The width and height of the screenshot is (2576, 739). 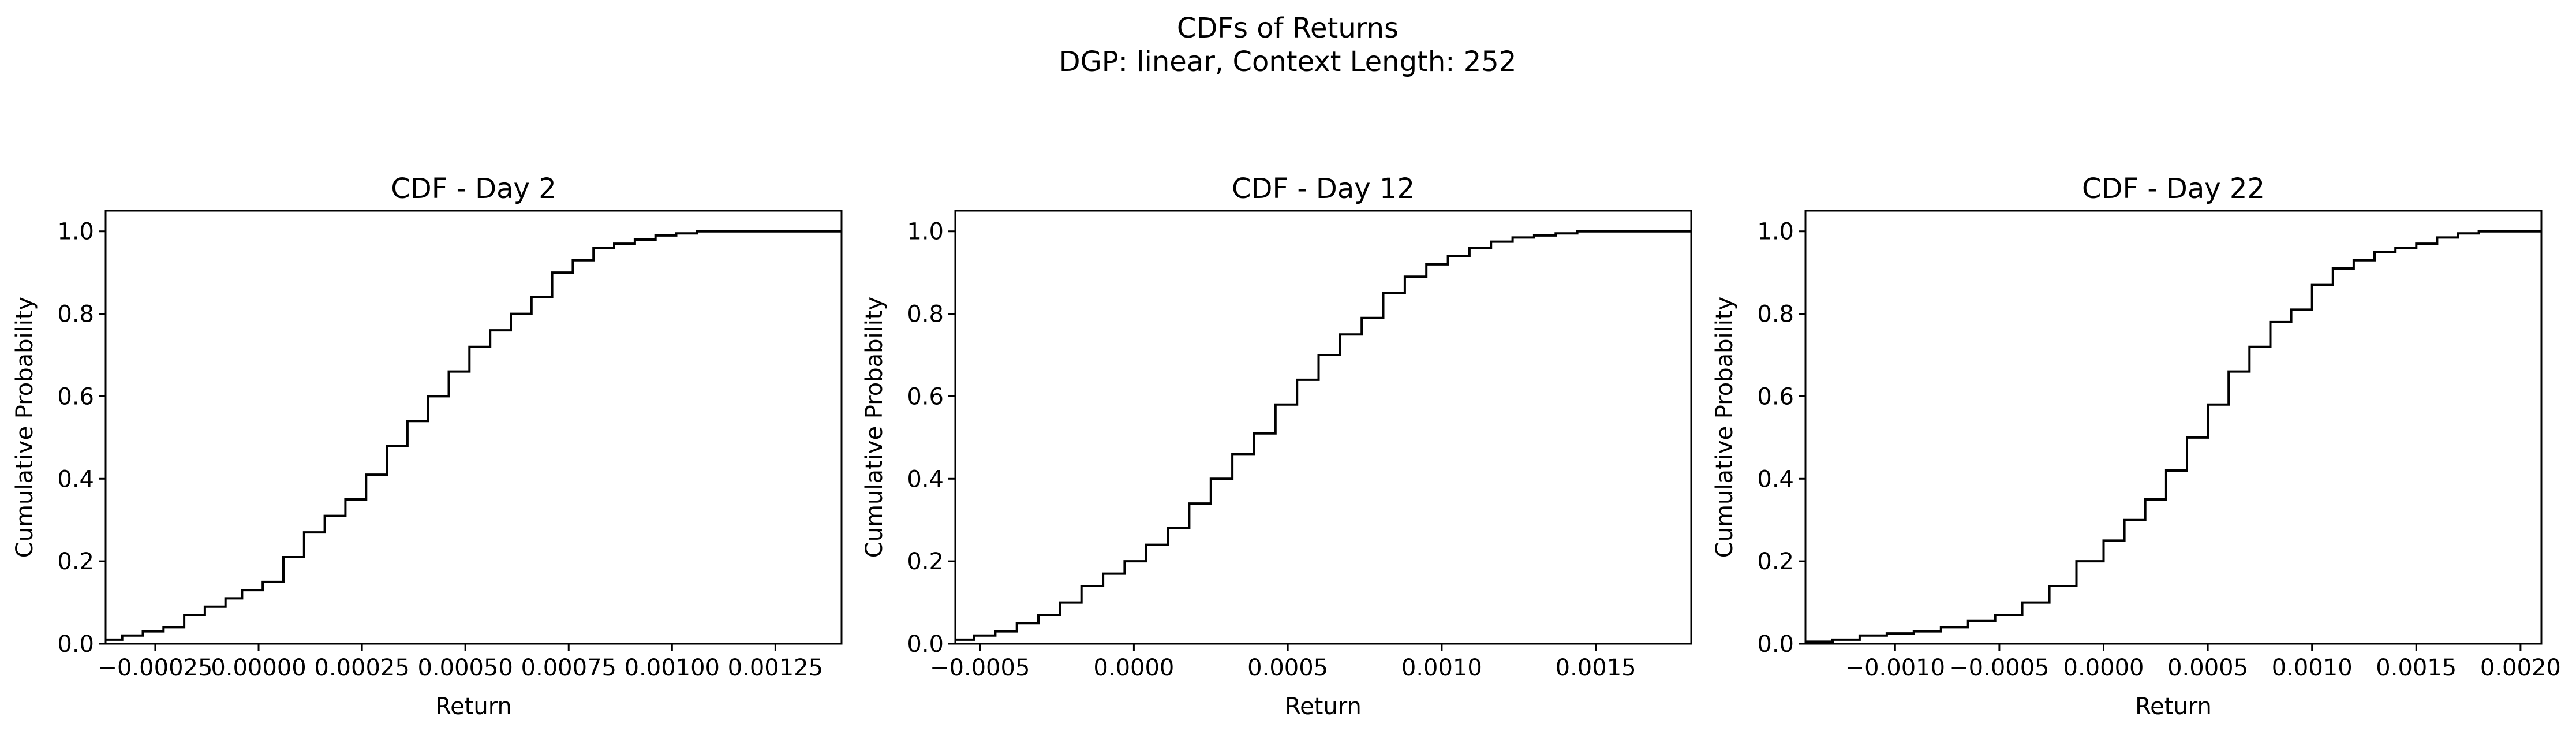 What do you see at coordinates (568, 668) in the screenshot?
I see `x-tick-label: 0.00075` at bounding box center [568, 668].